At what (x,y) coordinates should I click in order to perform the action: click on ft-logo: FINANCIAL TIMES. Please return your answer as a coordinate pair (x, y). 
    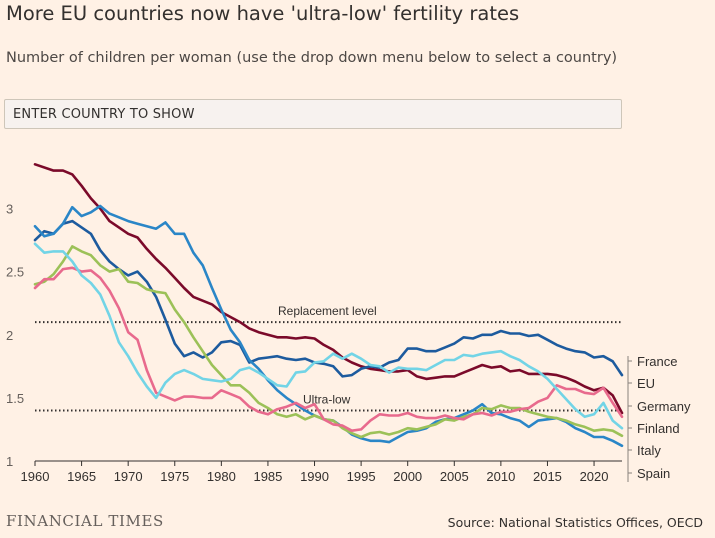
    Looking at the image, I should click on (85, 521).